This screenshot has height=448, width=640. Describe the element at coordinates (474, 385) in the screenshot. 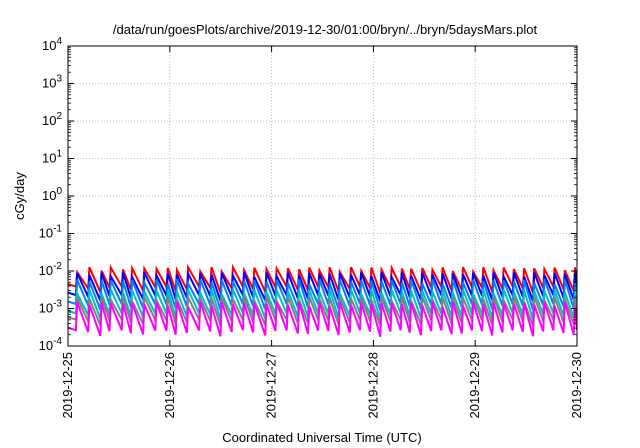

I see `x-tick-label: 2019-12-29` at that location.